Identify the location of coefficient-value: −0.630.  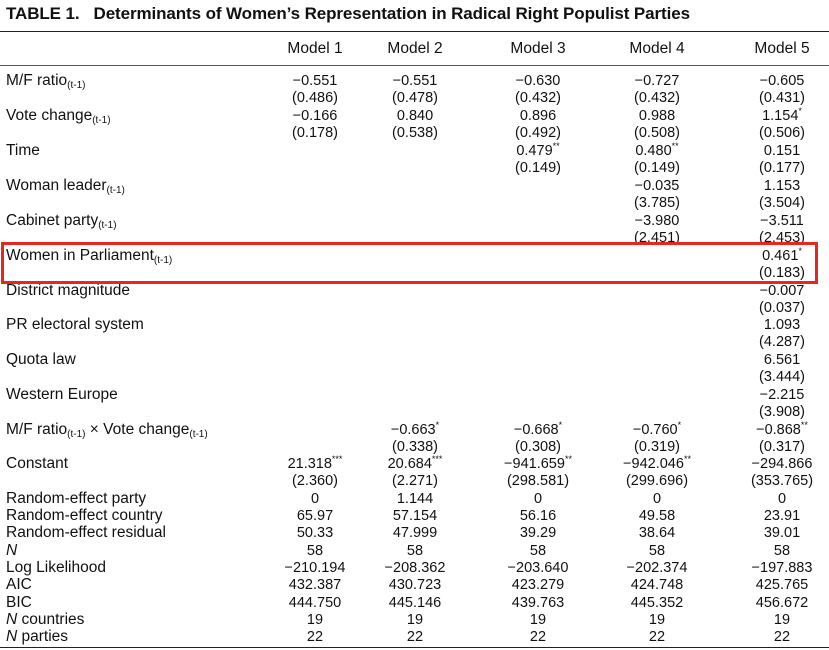
(538, 81).